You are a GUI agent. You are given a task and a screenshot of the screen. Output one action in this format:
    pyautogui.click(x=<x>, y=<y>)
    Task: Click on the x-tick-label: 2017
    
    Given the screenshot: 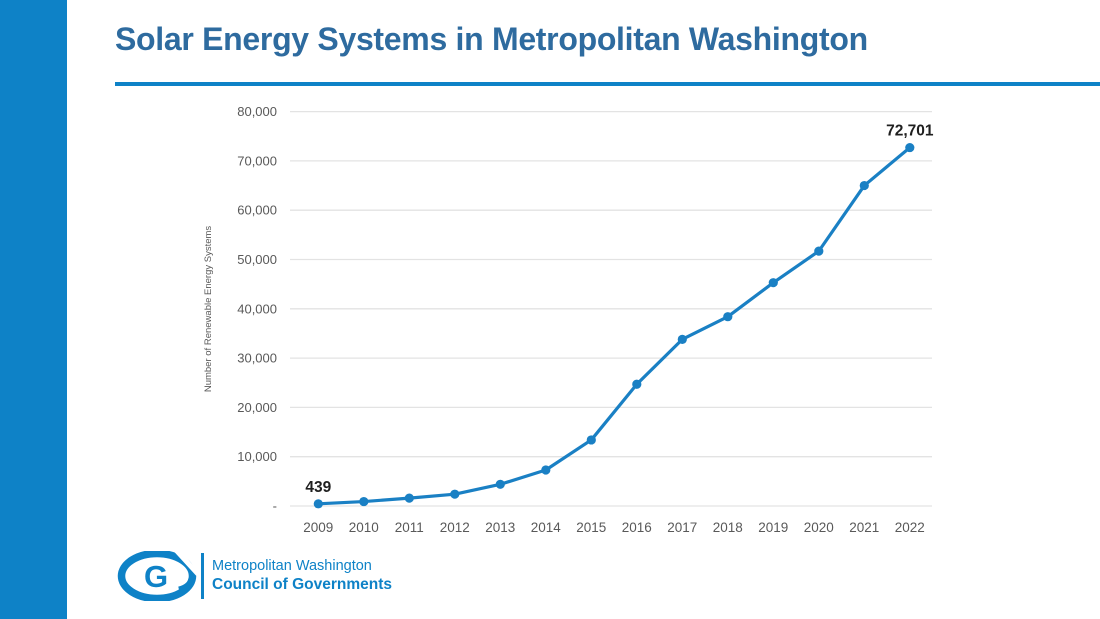 What is the action you would take?
    pyautogui.click(x=682, y=527)
    